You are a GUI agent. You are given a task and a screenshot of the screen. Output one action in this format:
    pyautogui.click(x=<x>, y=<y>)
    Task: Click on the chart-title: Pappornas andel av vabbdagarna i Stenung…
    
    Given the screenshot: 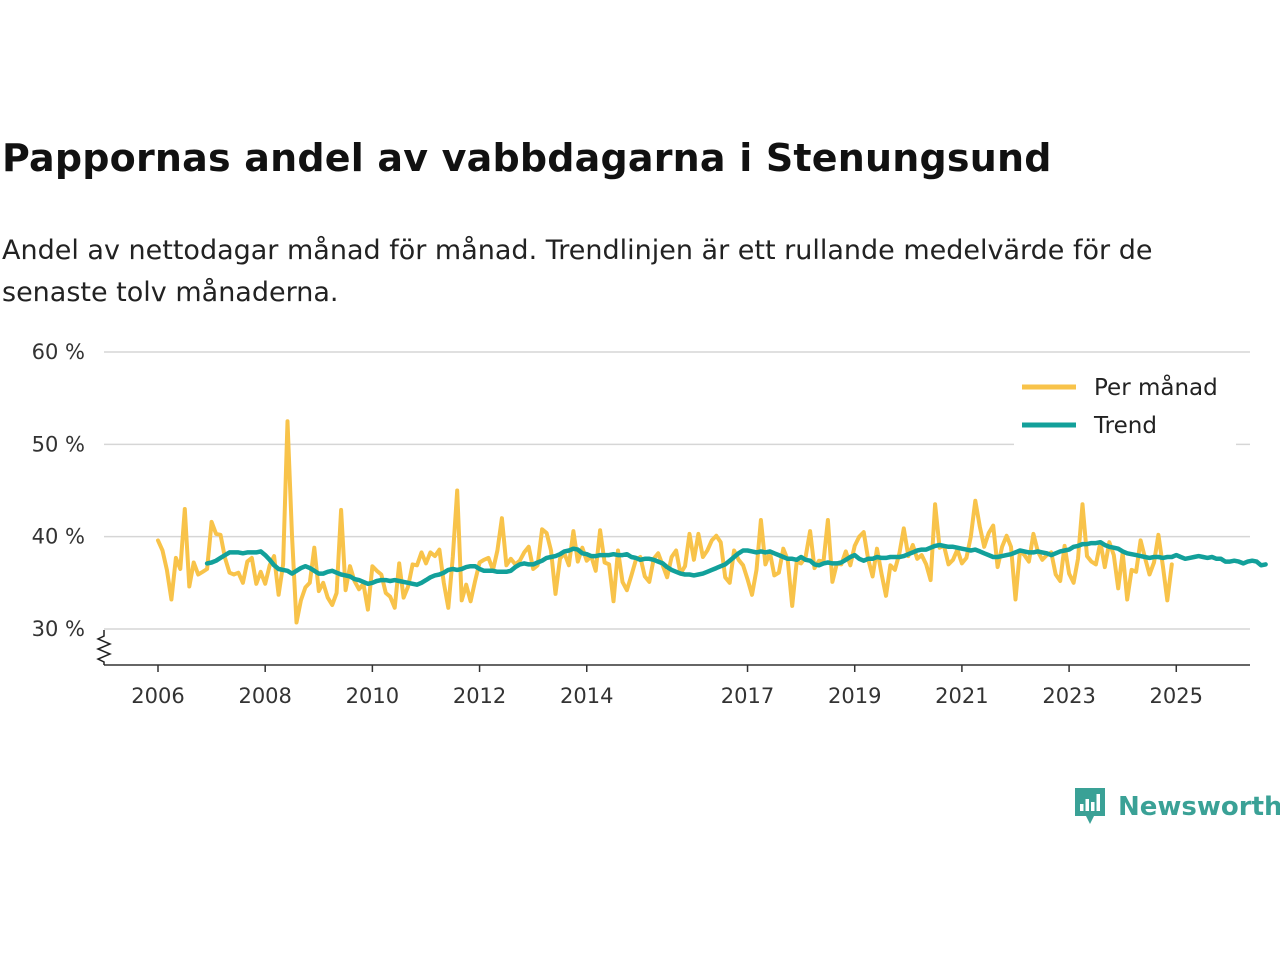 What is the action you would take?
    pyautogui.click(x=527, y=158)
    